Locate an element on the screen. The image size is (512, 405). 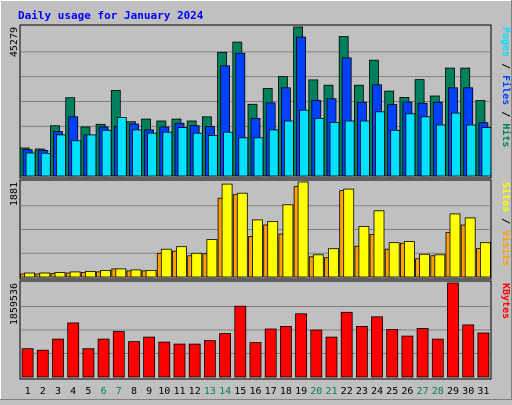
legend-part: Files is located at coordinates (506, 90).